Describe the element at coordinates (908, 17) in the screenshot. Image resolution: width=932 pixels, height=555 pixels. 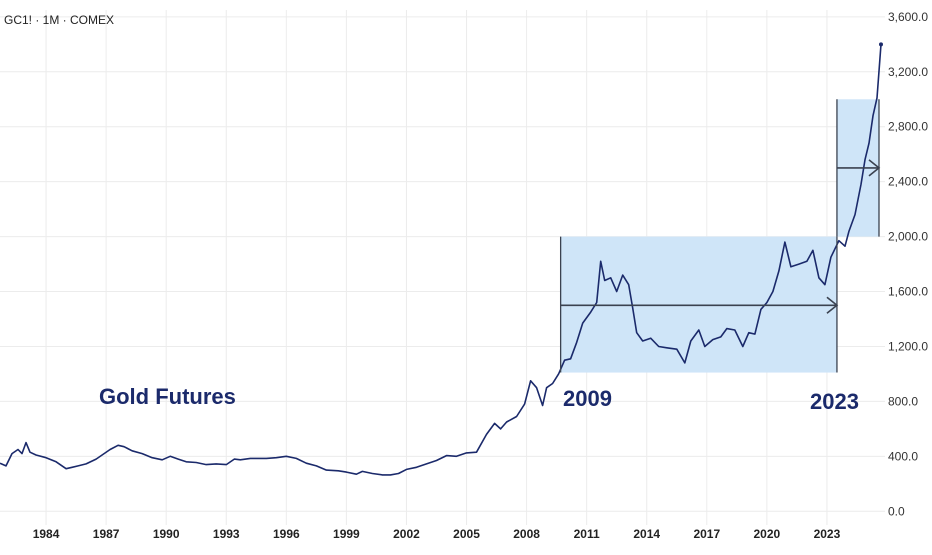
I see `y-tick-label: 3,600.0` at that location.